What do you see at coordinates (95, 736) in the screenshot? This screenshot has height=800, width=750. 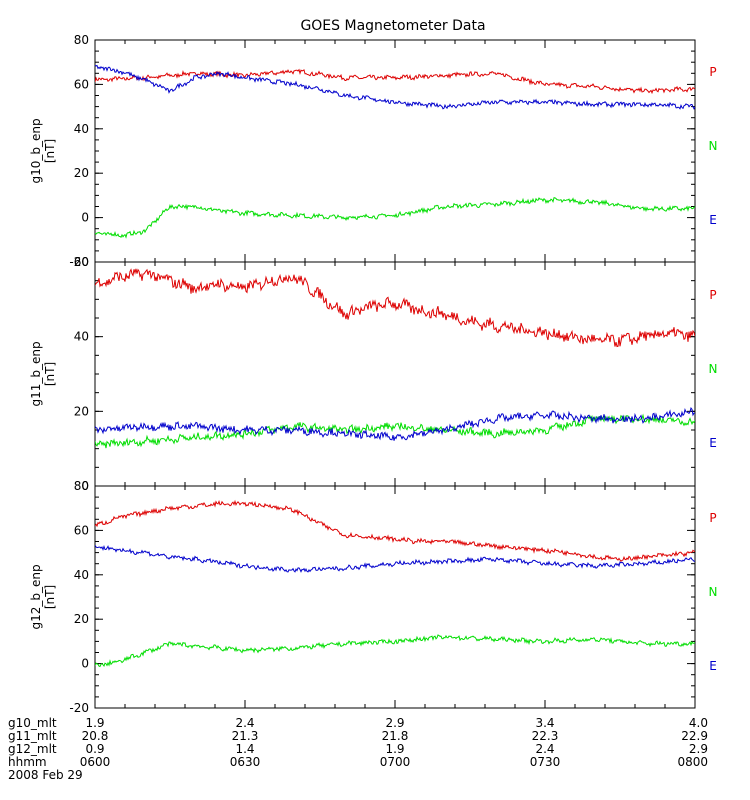 I see `x-tick-label: 20.8` at bounding box center [95, 736].